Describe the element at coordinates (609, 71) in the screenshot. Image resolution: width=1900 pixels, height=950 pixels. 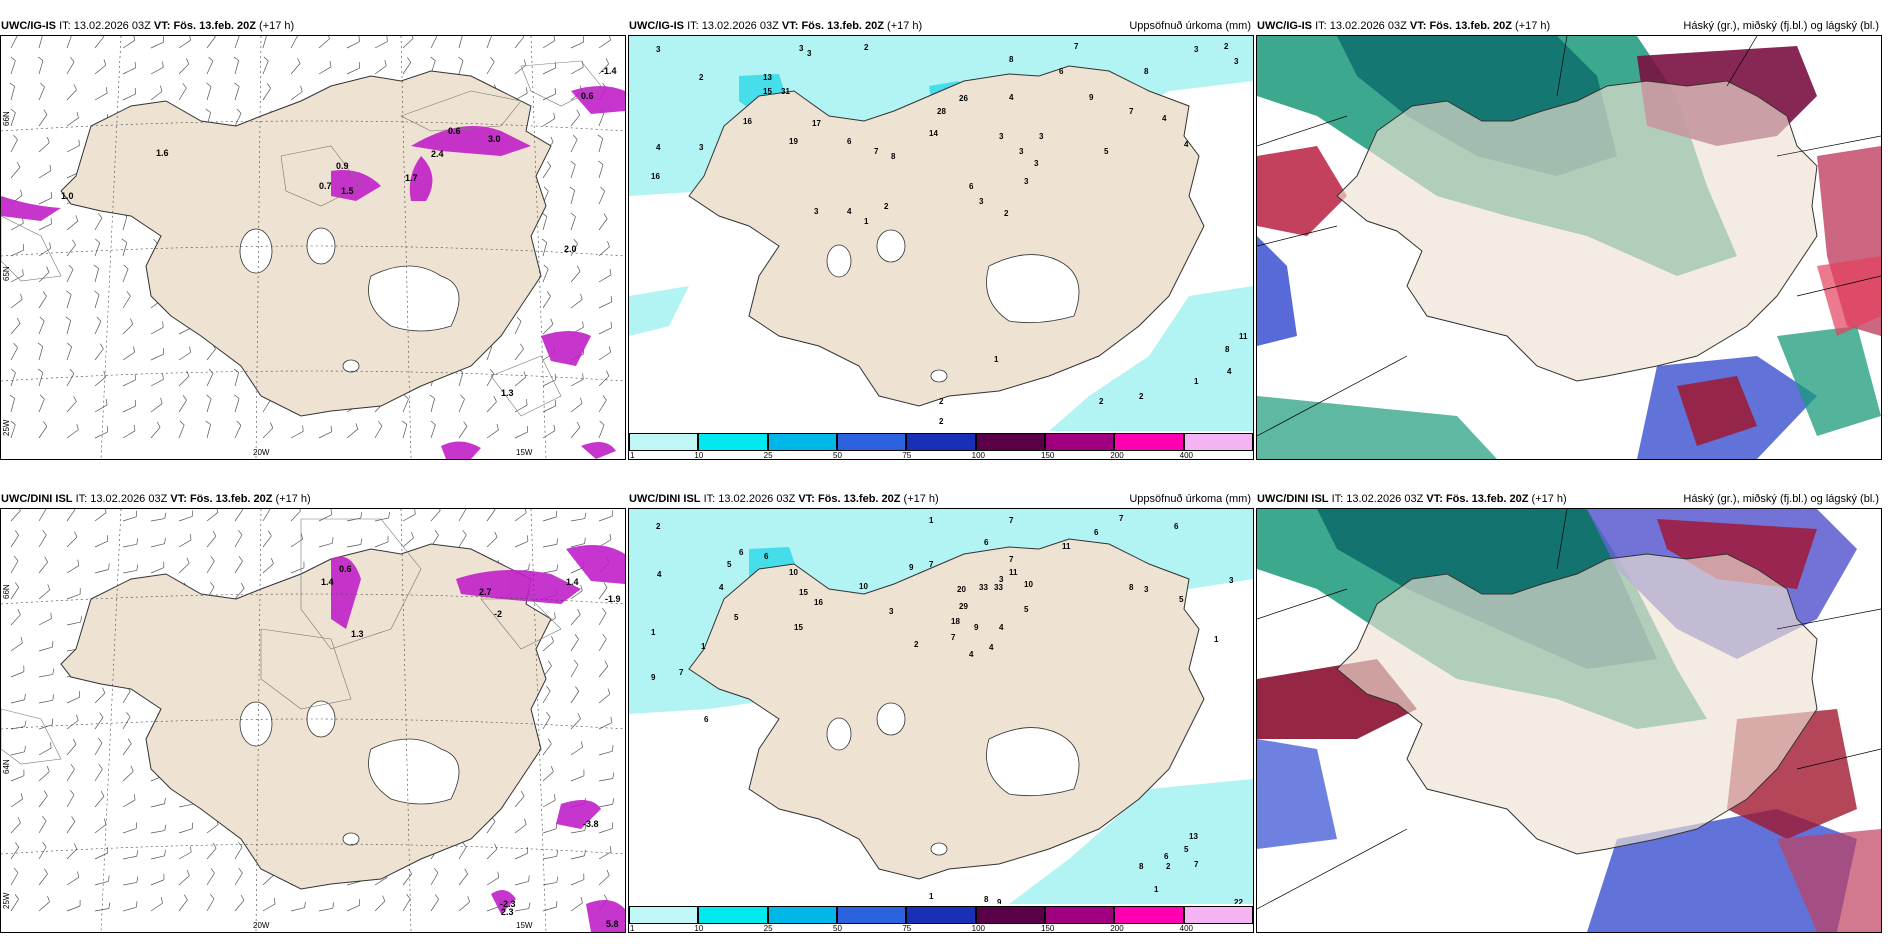
I see `value-label: -1.4` at that location.